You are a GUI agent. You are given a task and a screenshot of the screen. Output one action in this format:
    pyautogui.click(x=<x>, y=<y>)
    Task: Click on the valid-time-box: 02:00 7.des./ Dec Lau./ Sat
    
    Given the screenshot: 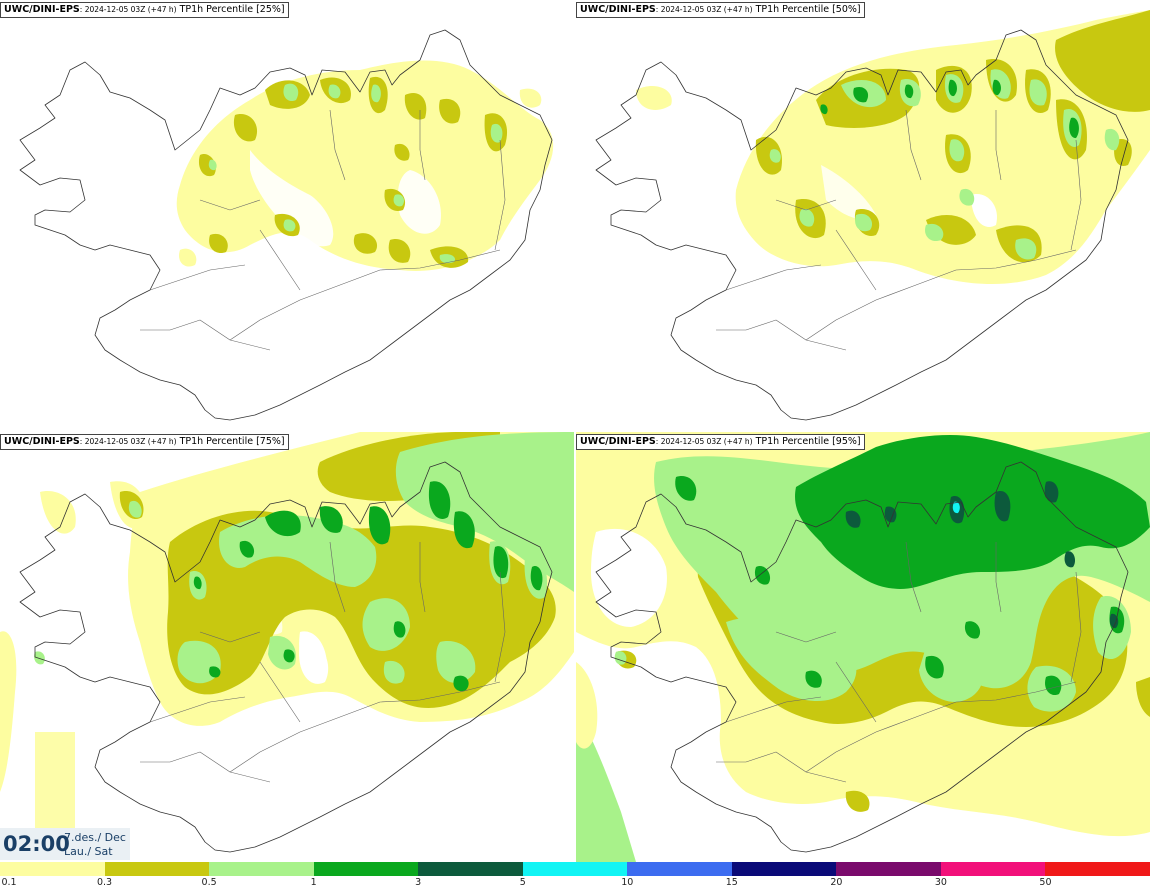 What is the action you would take?
    pyautogui.click(x=65, y=844)
    